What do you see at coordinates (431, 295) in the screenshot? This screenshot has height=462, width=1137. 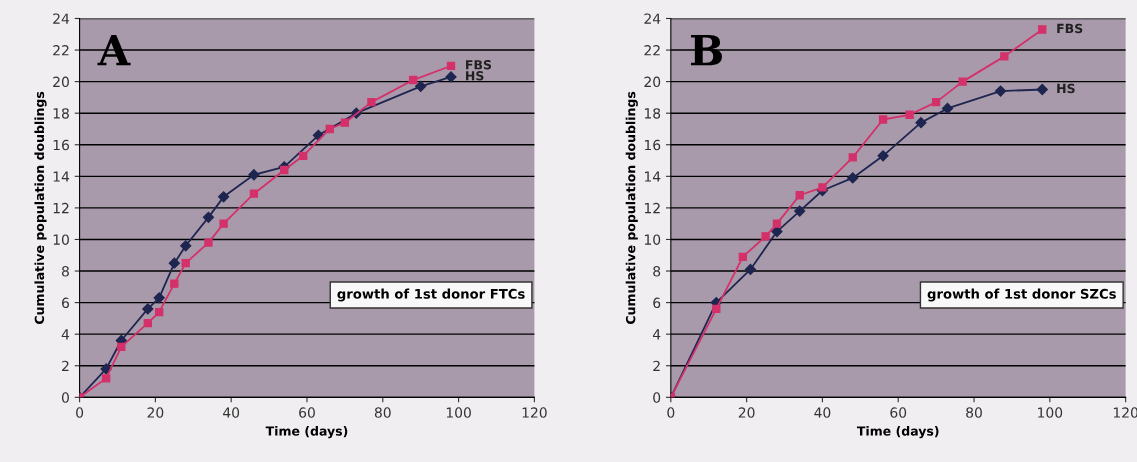 I see `annotation: growth of 1st donor FTCs` at bounding box center [431, 295].